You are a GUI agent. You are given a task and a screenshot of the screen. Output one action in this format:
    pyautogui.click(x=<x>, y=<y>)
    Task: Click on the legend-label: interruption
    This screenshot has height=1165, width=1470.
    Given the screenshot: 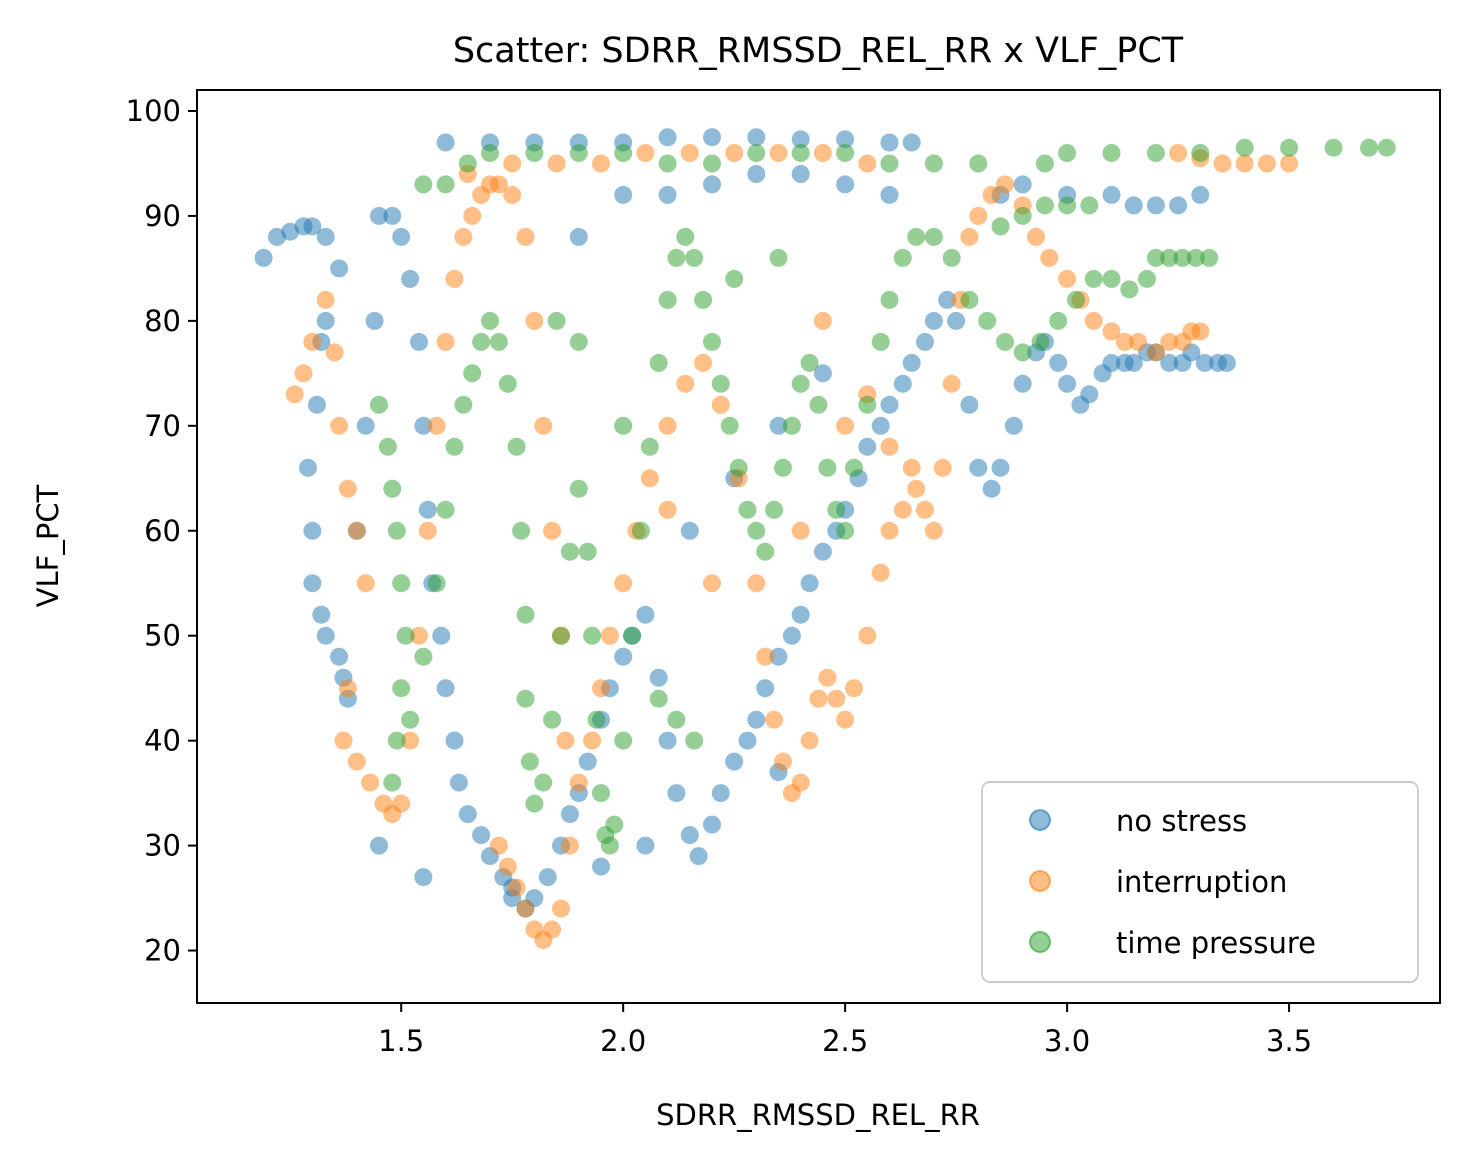 What is the action you would take?
    pyautogui.click(x=1201, y=882)
    